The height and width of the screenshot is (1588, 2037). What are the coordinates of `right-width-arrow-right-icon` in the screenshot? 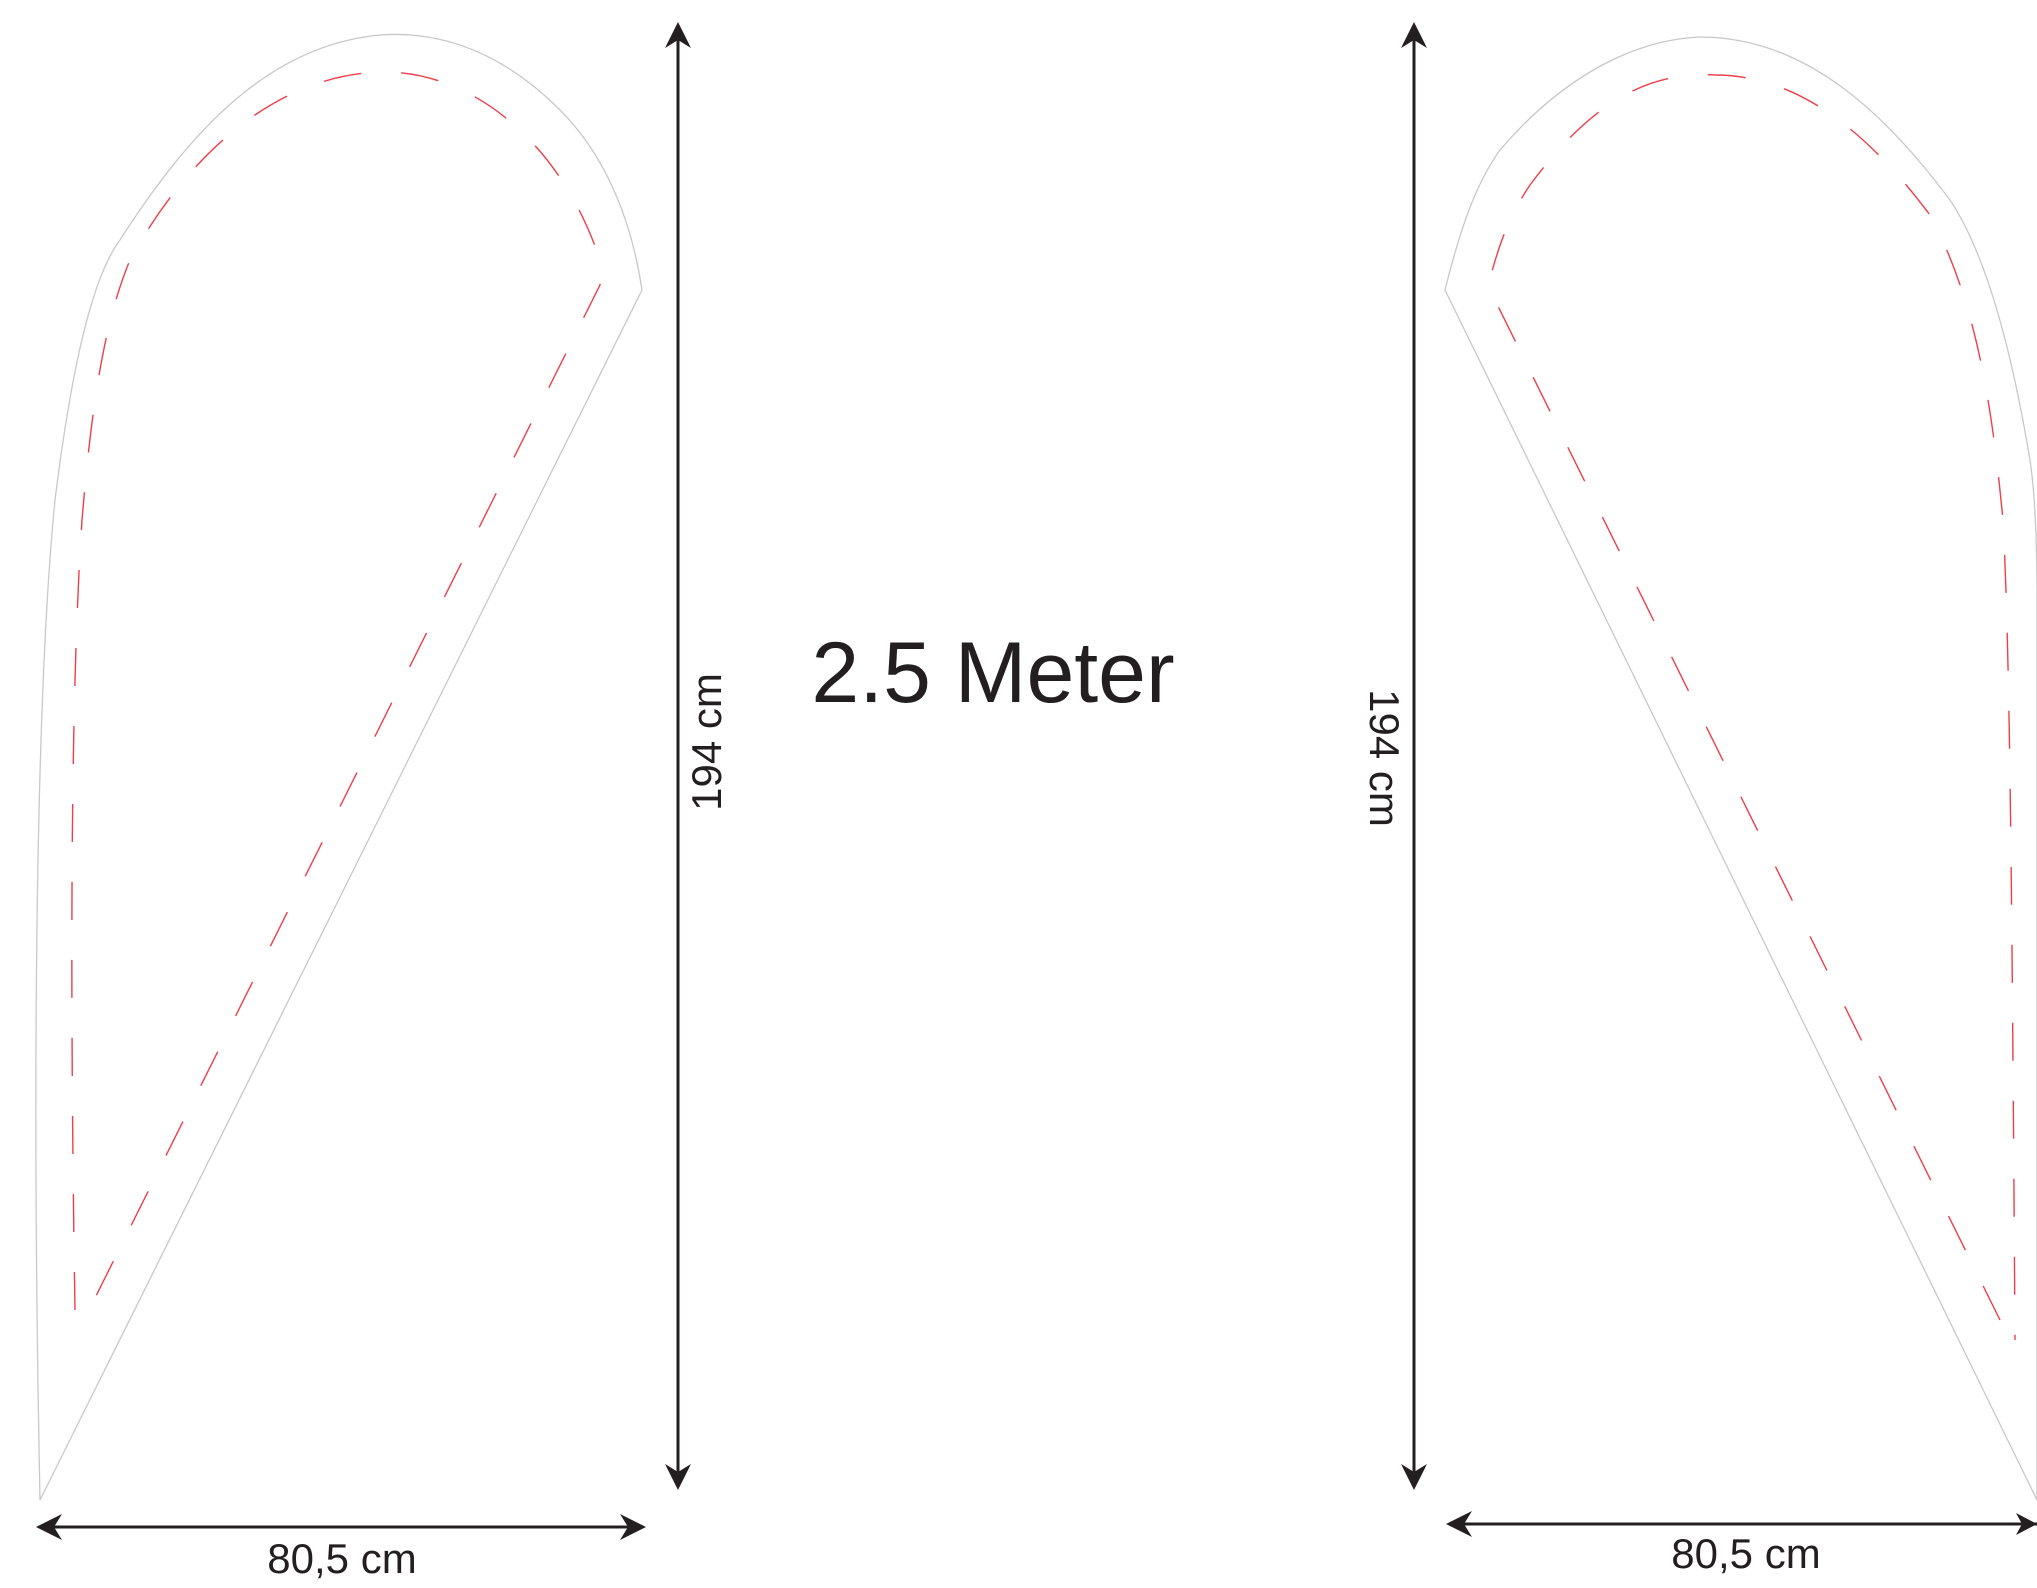 It's located at (2026, 1524).